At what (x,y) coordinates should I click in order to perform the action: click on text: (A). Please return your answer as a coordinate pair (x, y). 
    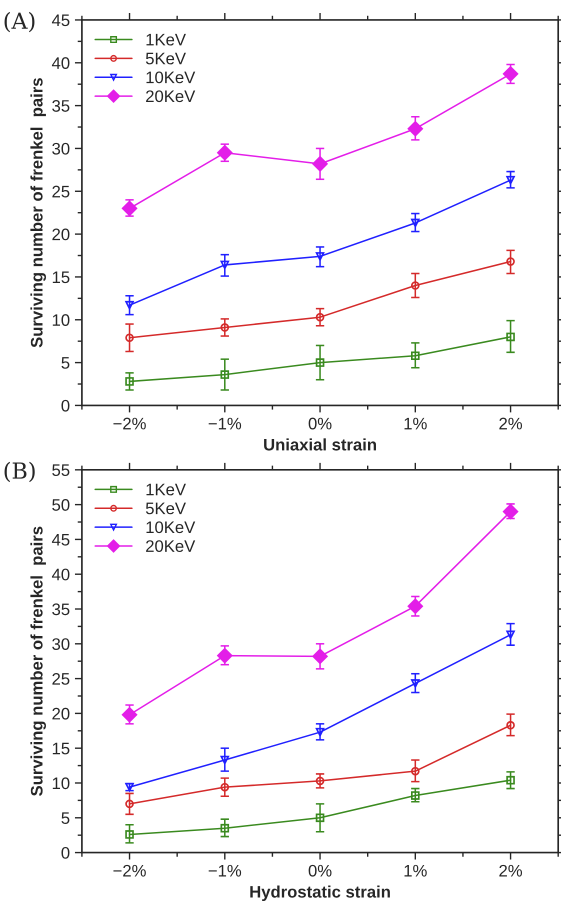
    Looking at the image, I should click on (19, 22).